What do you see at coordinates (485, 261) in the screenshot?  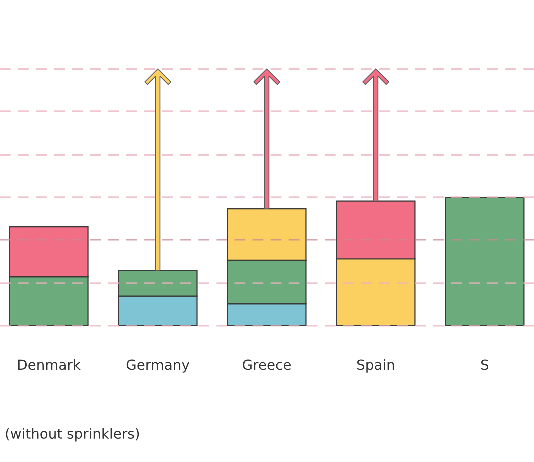 I see `bar` at bounding box center [485, 261].